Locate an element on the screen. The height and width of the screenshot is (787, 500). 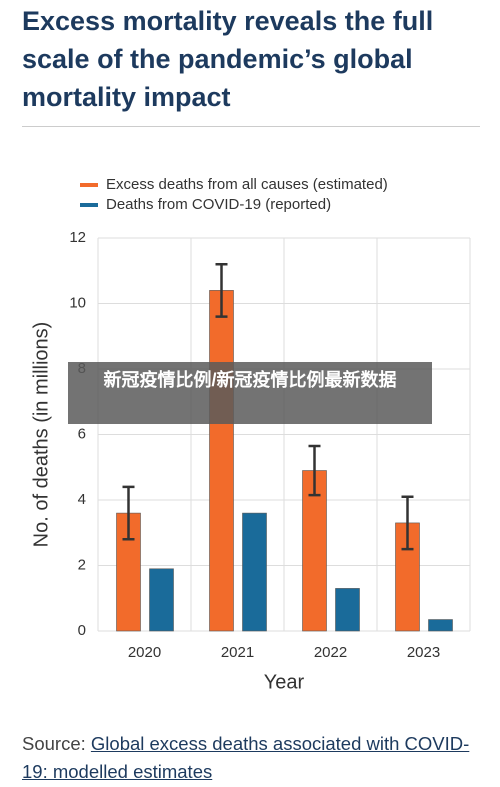
x-tick-label: 2022 is located at coordinates (330, 652).